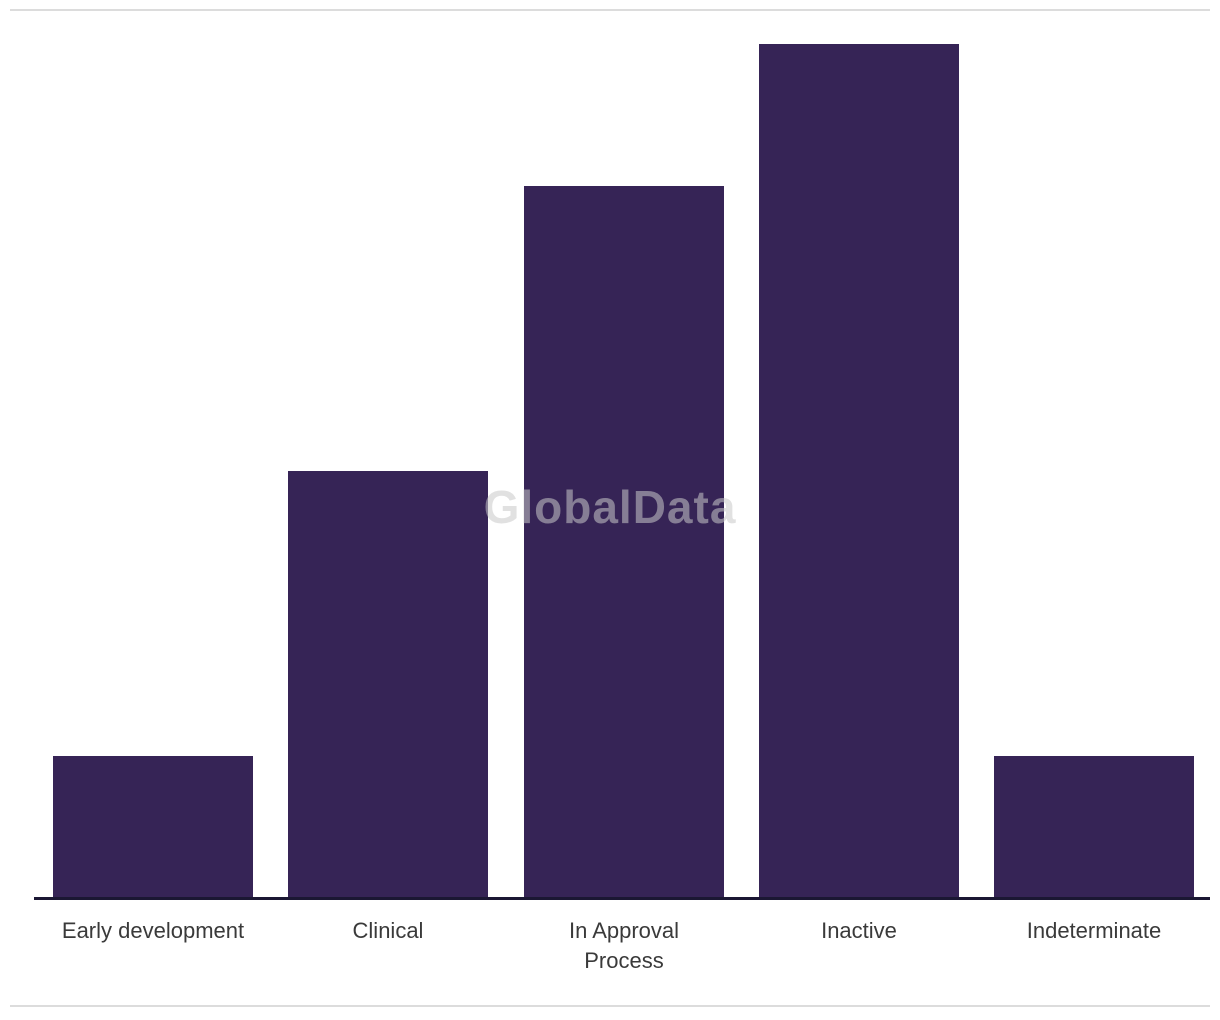 The width and height of the screenshot is (1220, 1020). What do you see at coordinates (1094, 930) in the screenshot?
I see `x-axis-label: Indeterminate` at bounding box center [1094, 930].